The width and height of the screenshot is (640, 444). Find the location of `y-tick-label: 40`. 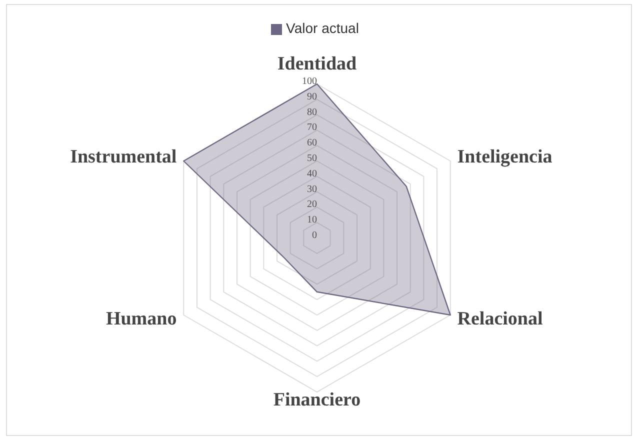

y-tick-label: 40 is located at coordinates (312, 174).